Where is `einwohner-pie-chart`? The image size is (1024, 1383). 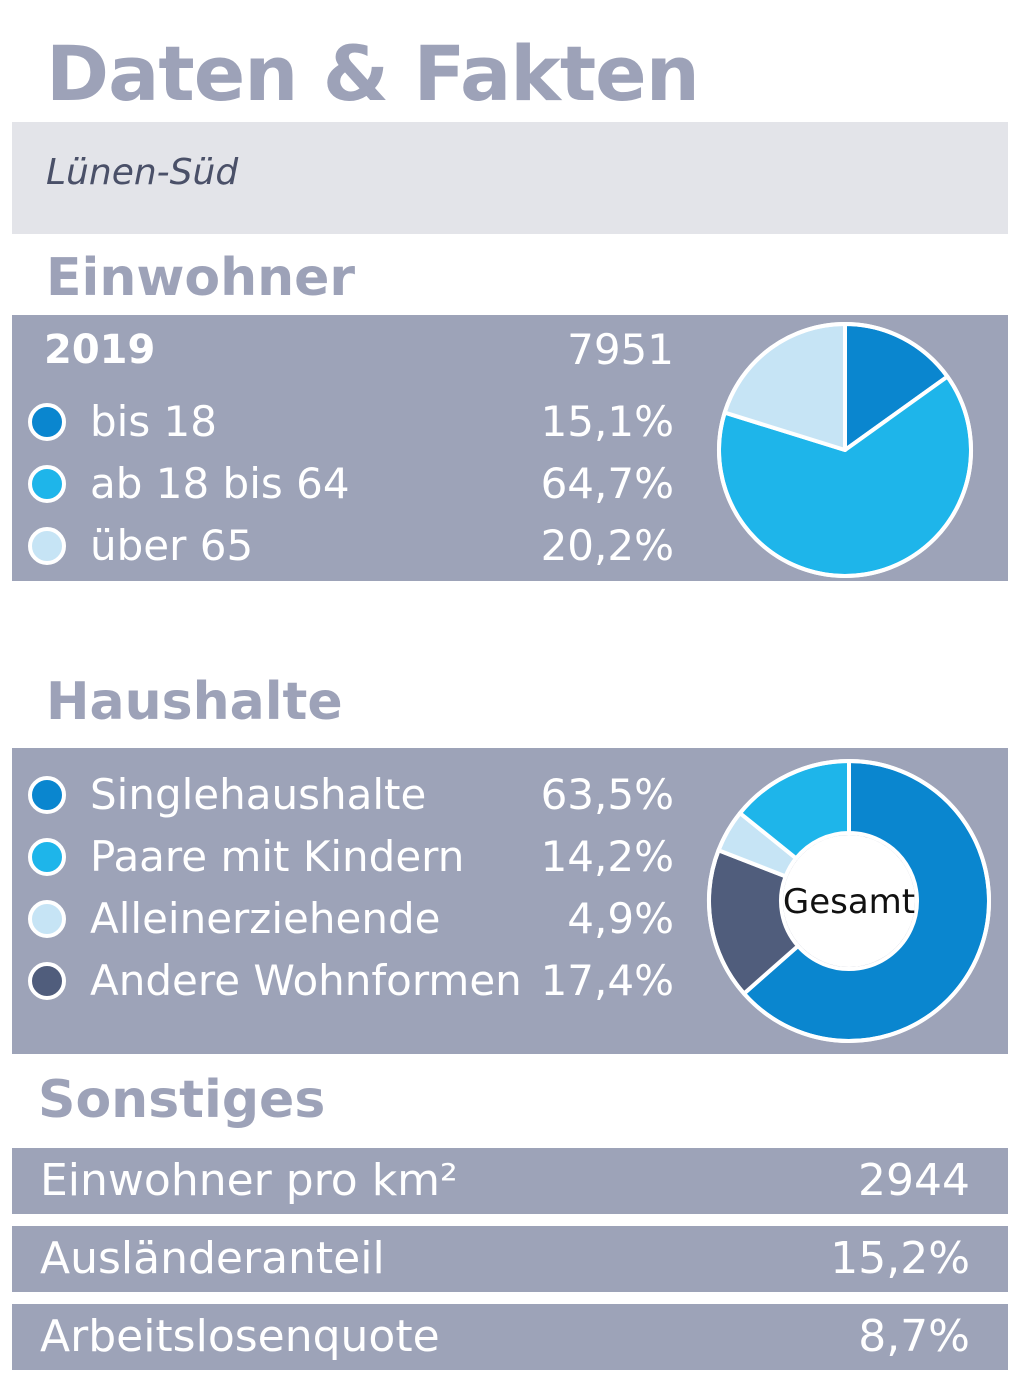
einwohner-pie-chart is located at coordinates (845, 450).